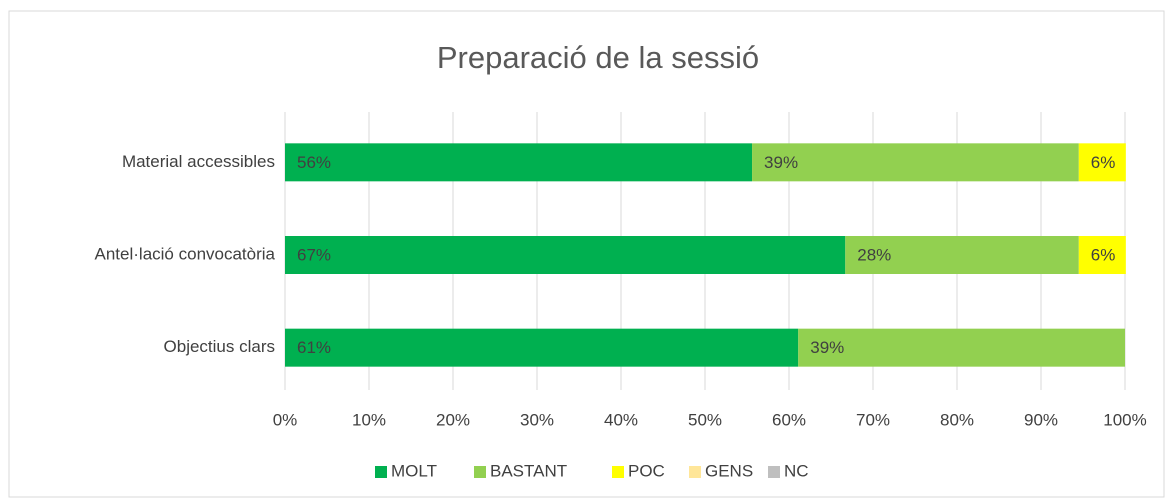 This screenshot has width=1170, height=504. I want to click on y-tick-label: Material accessibles, so click(198, 161).